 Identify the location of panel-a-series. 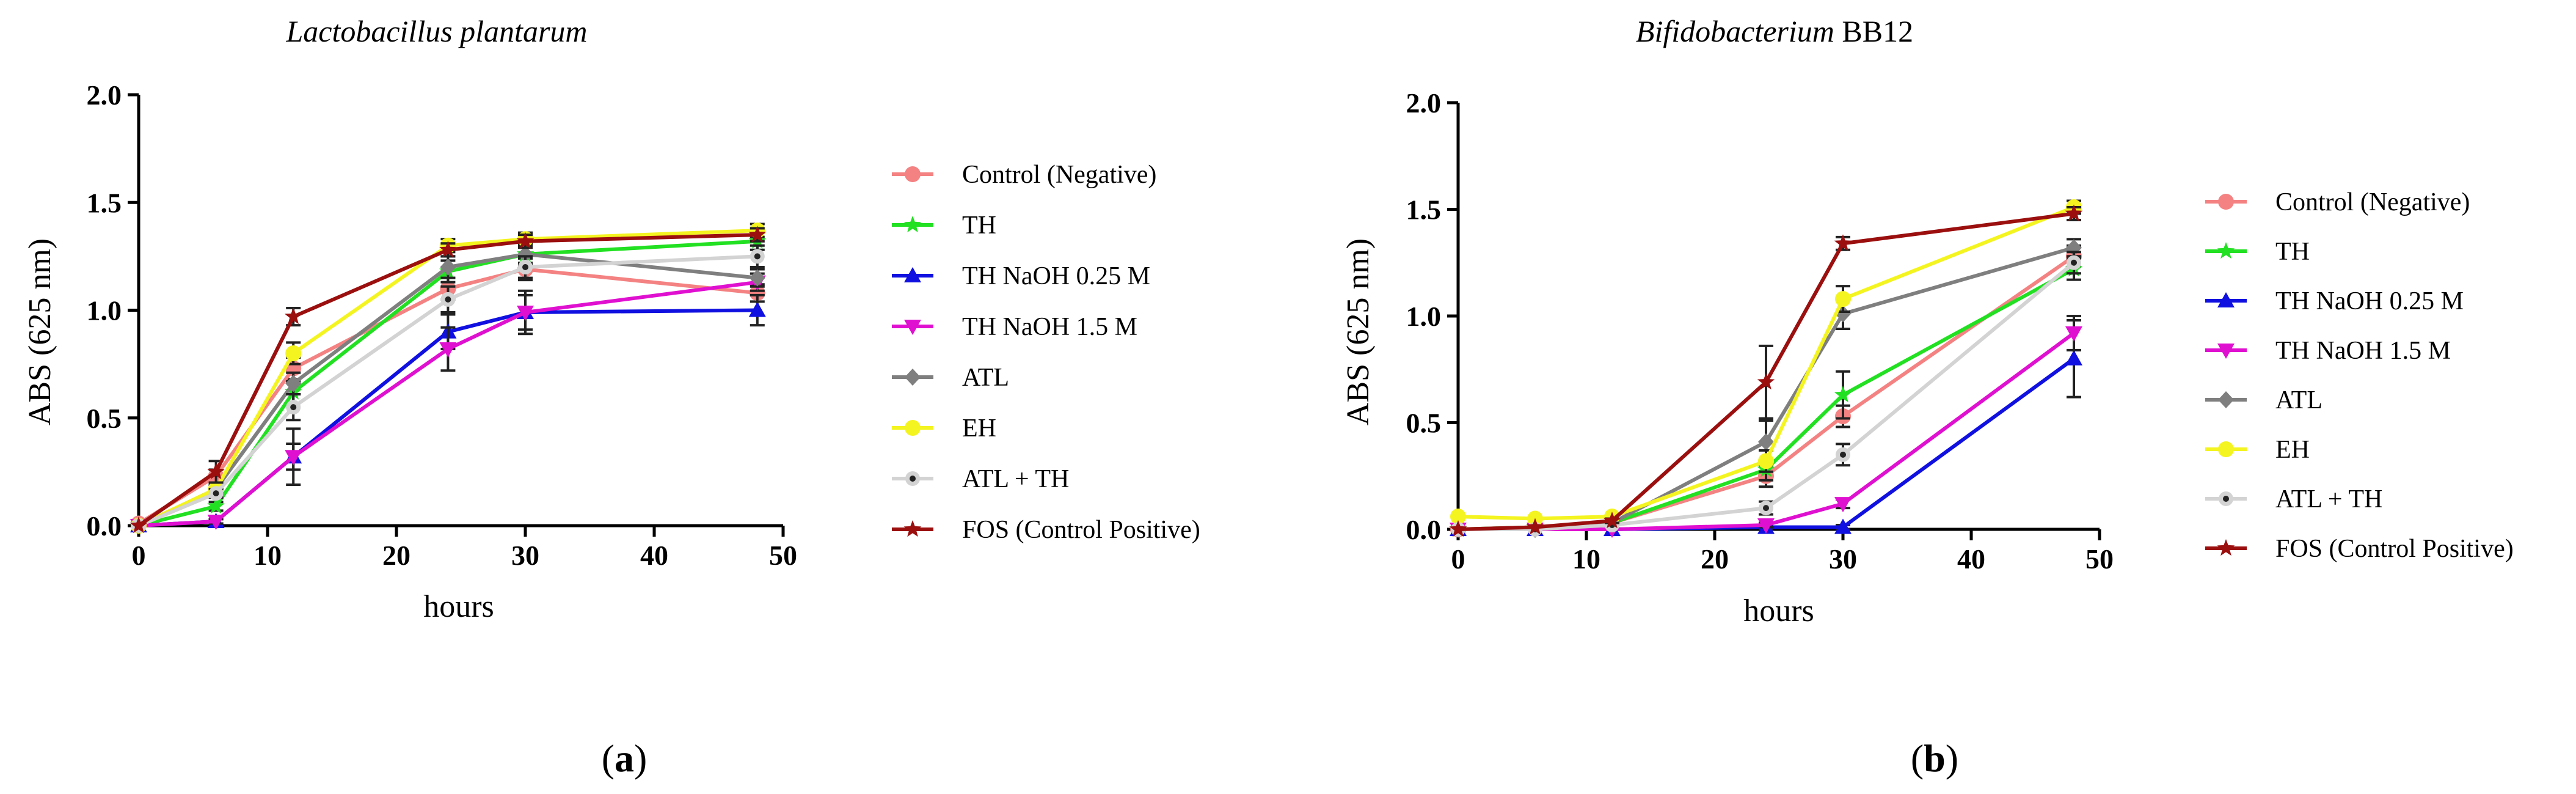
(449, 378).